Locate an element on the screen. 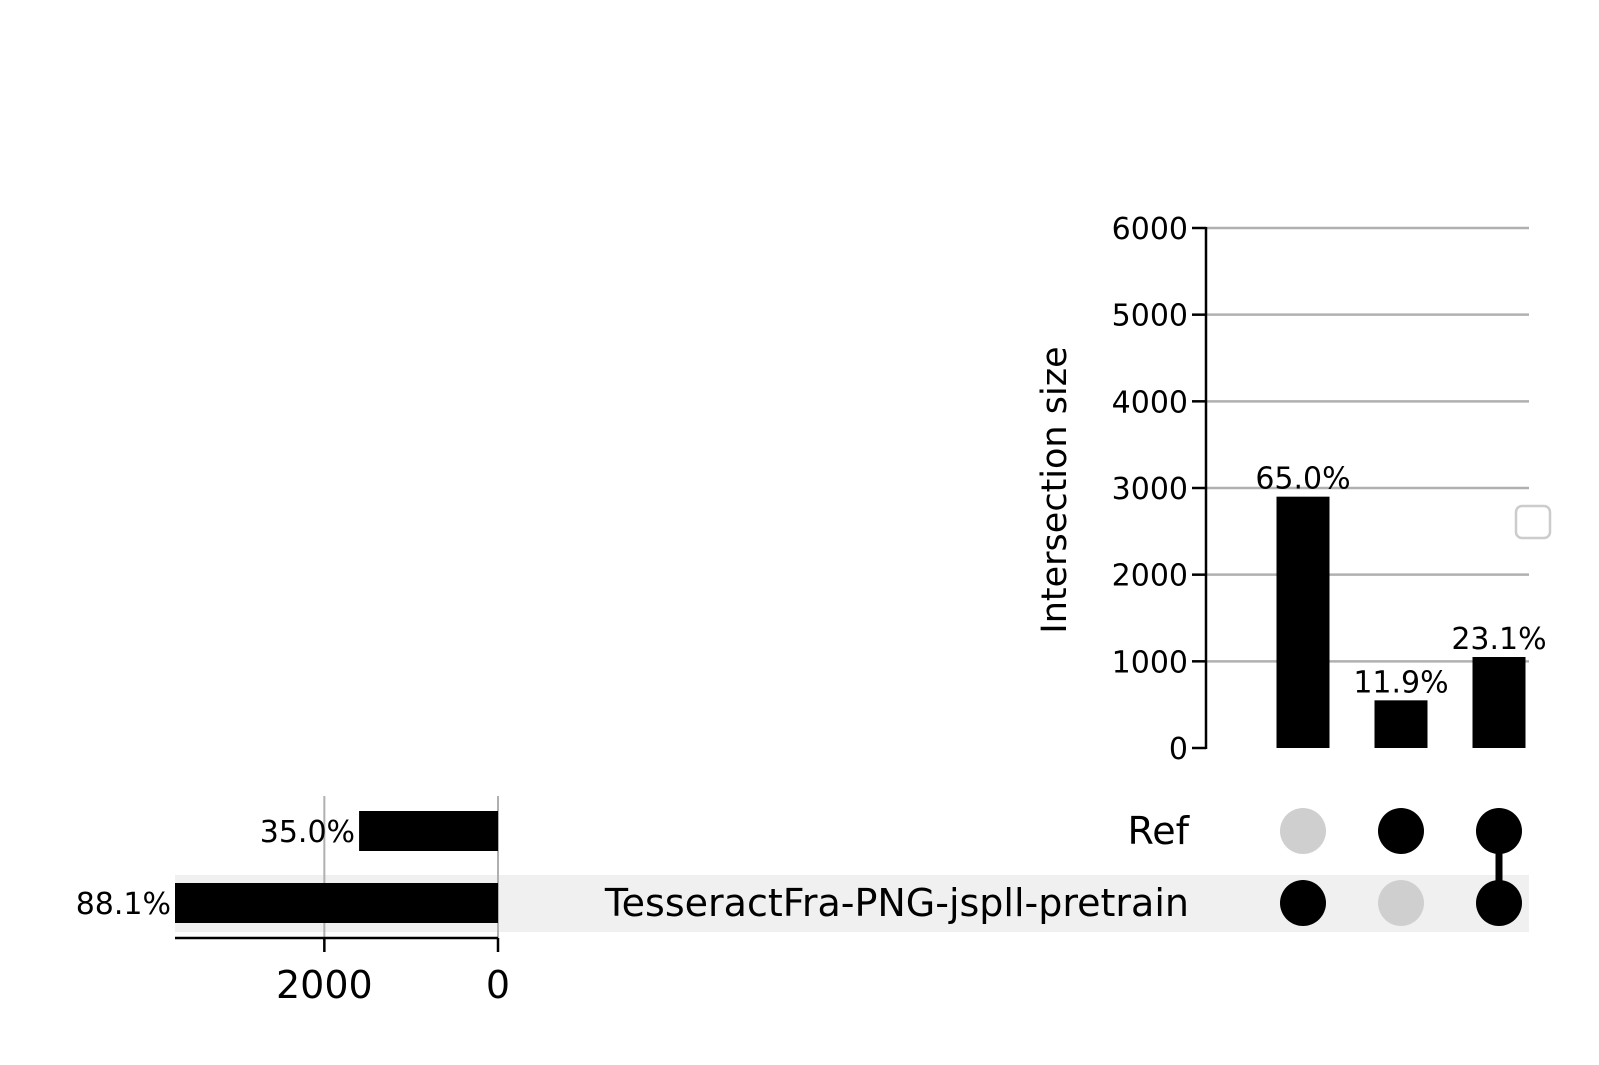 The width and height of the screenshot is (1599, 1065). set-size-panel: 0 2000 35.0% 88.1% is located at coordinates (293, 901).